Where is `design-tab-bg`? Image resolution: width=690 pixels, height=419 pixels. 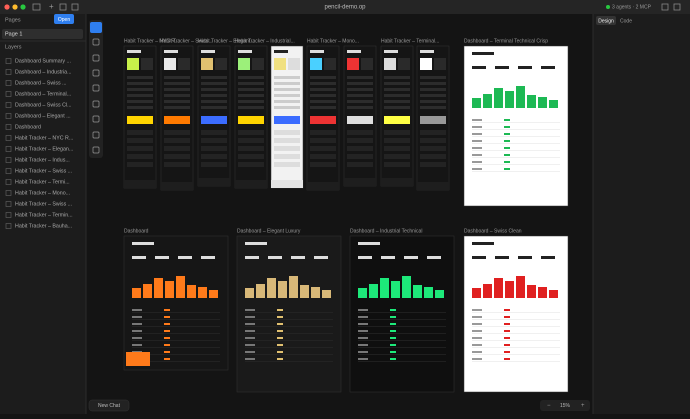
design-tab-bg is located at coordinates (606, 20).